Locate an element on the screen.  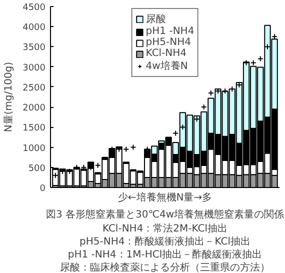
text: 図3 各形態窒素量と30℃4w培養無機態窒素量の関係 is located at coordinates (165, 214).